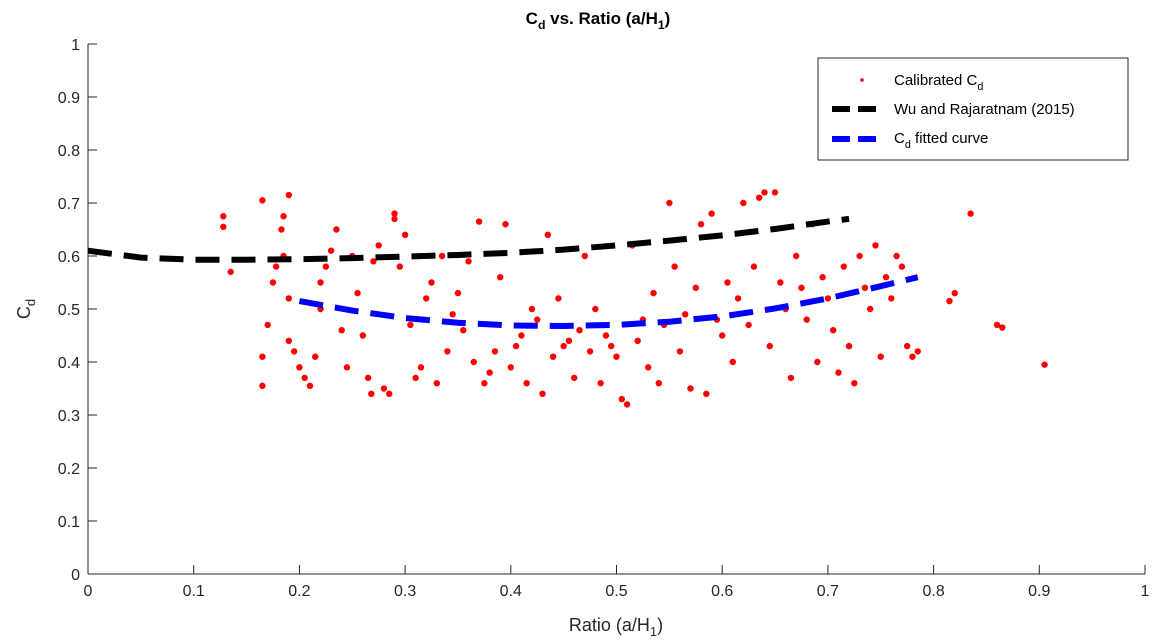 The height and width of the screenshot is (643, 1154). I want to click on y-tick-label: 0.2, so click(69, 469).